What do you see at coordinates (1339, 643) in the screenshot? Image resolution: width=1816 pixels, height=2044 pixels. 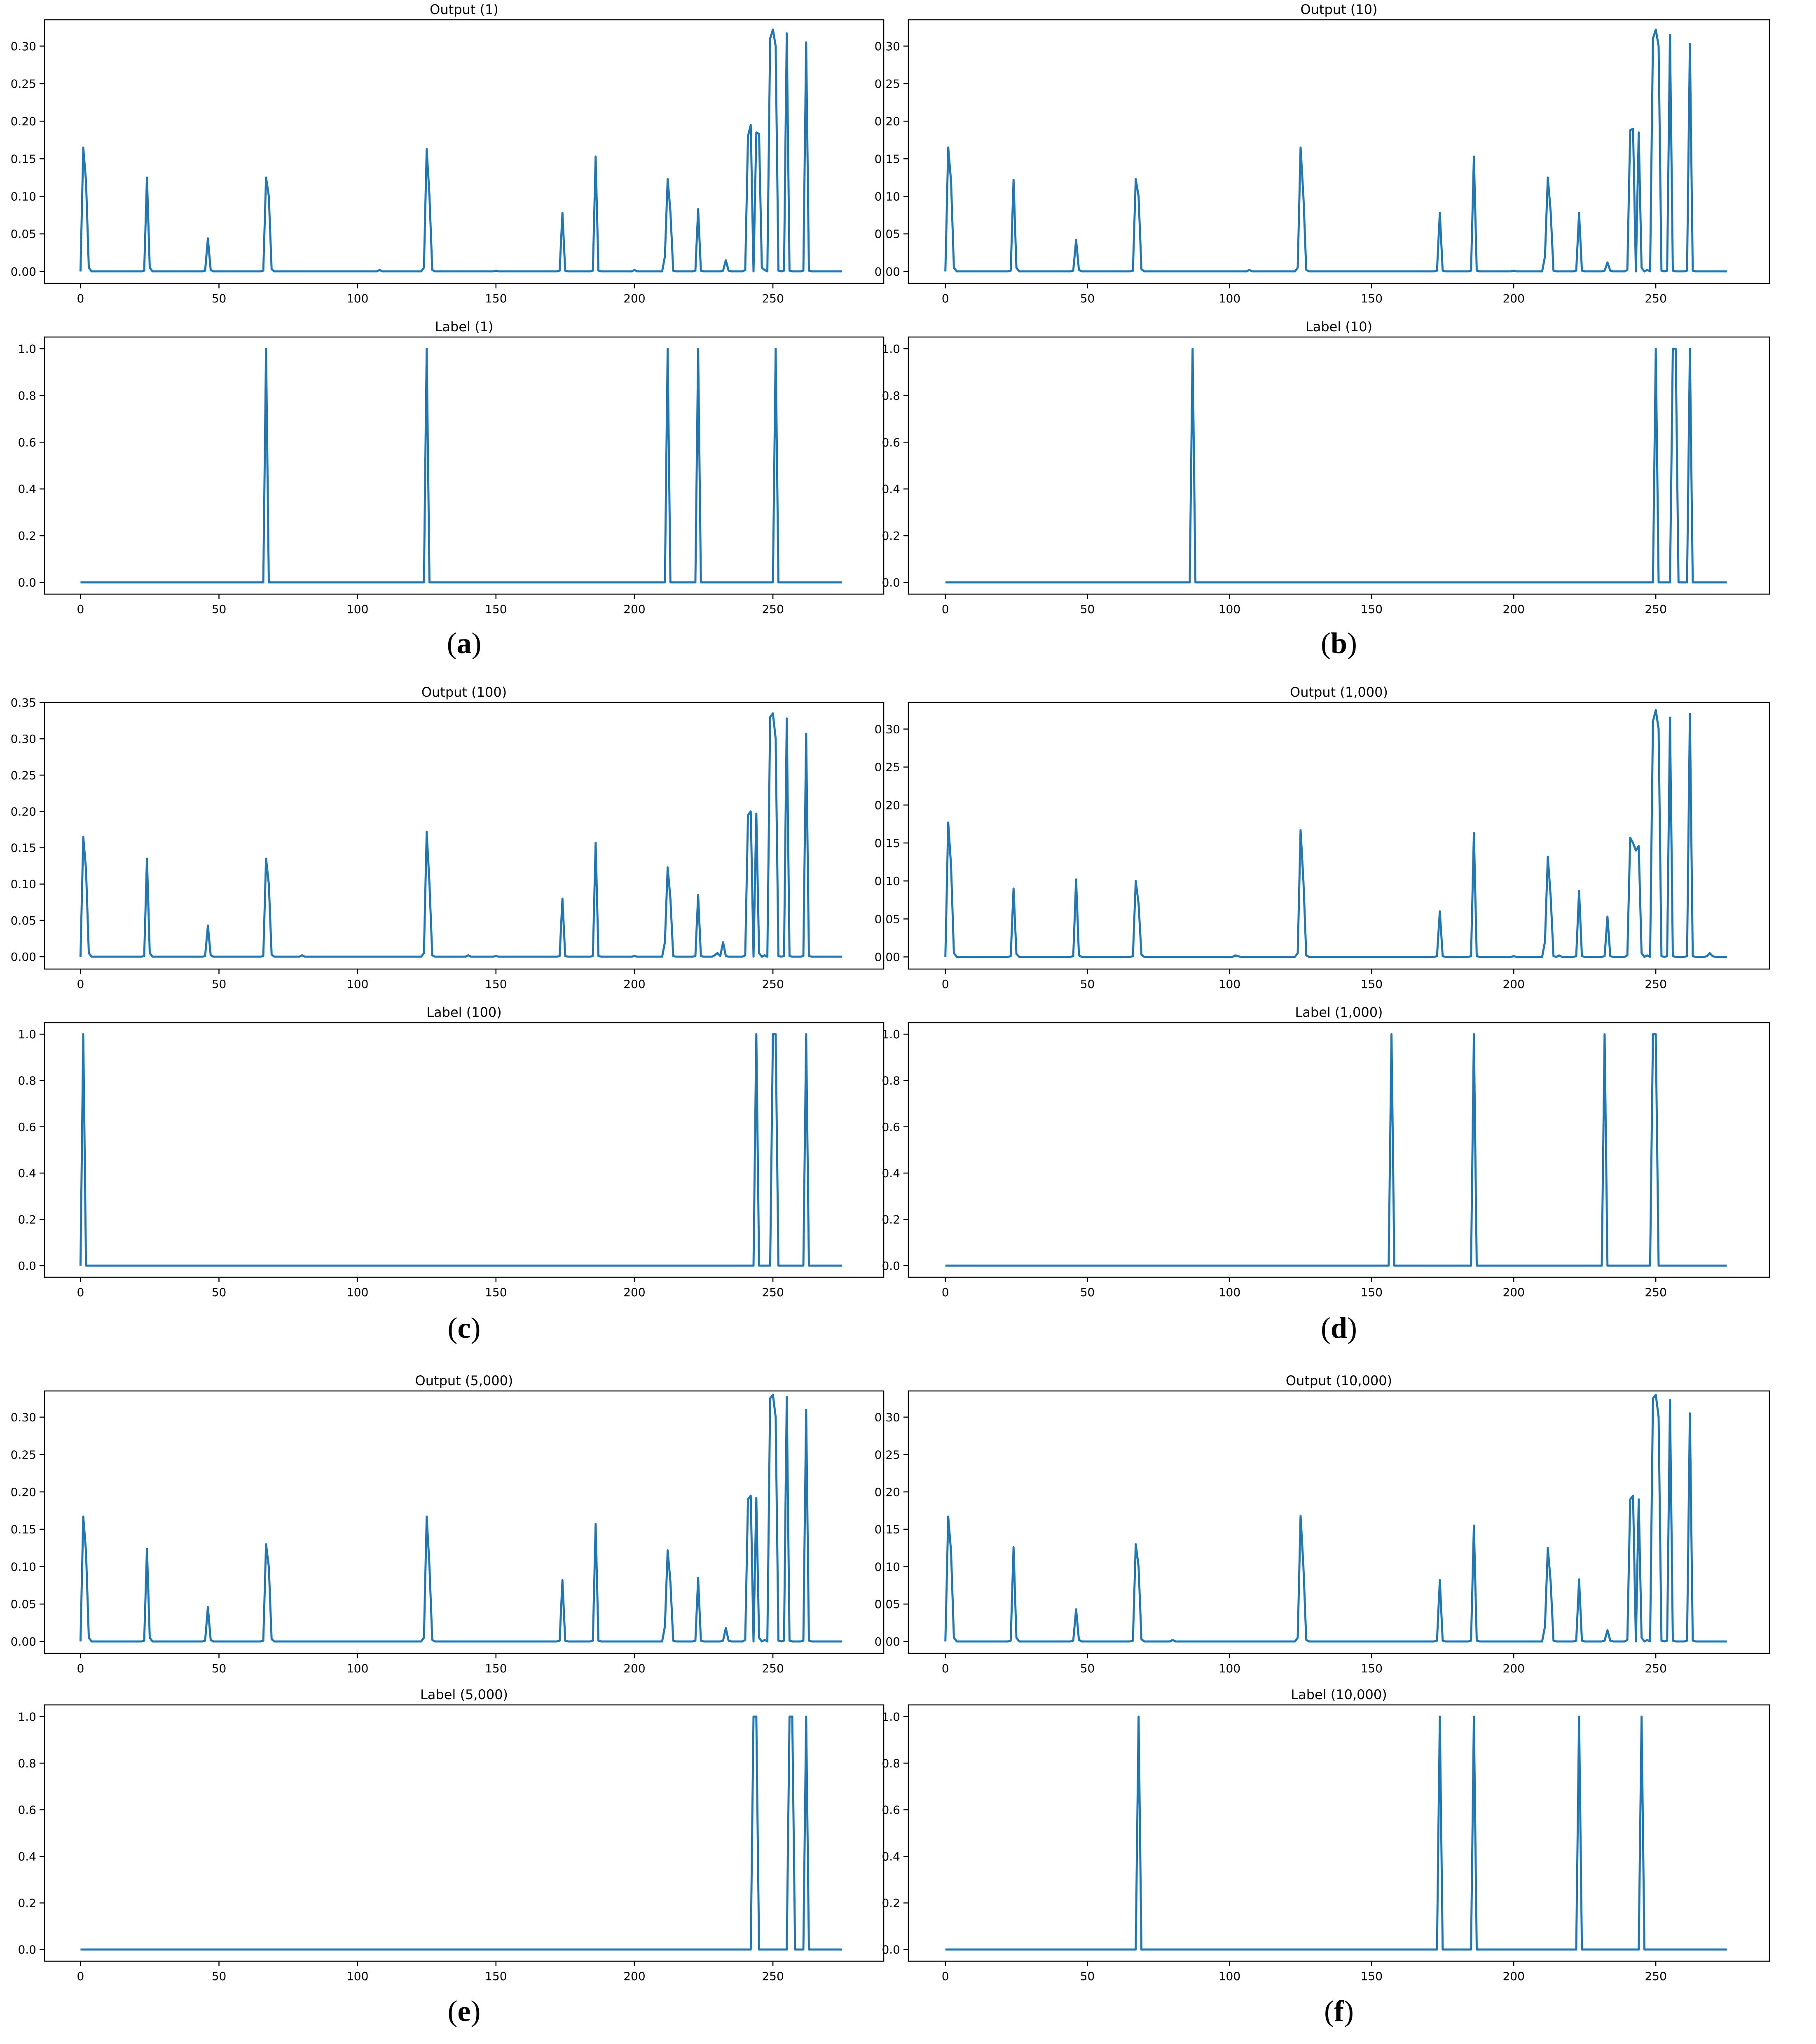 I see `panel-caption: (b)` at bounding box center [1339, 643].